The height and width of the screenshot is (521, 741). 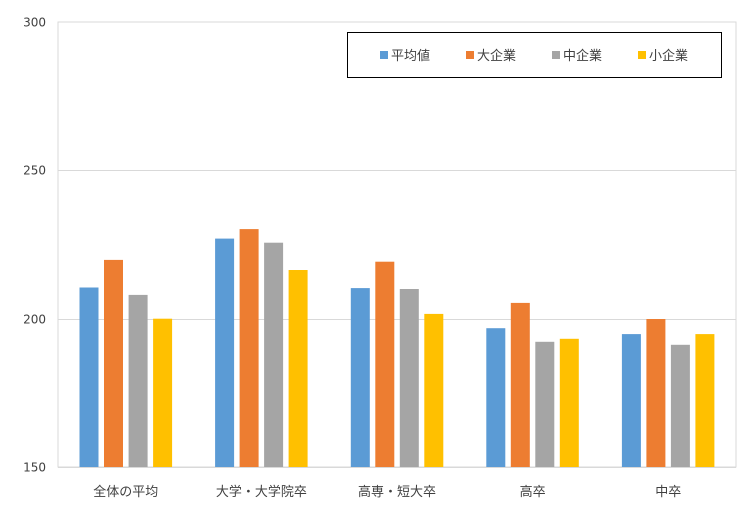 I want to click on x-tick-label: 大学・大学院卒, so click(x=261, y=492).